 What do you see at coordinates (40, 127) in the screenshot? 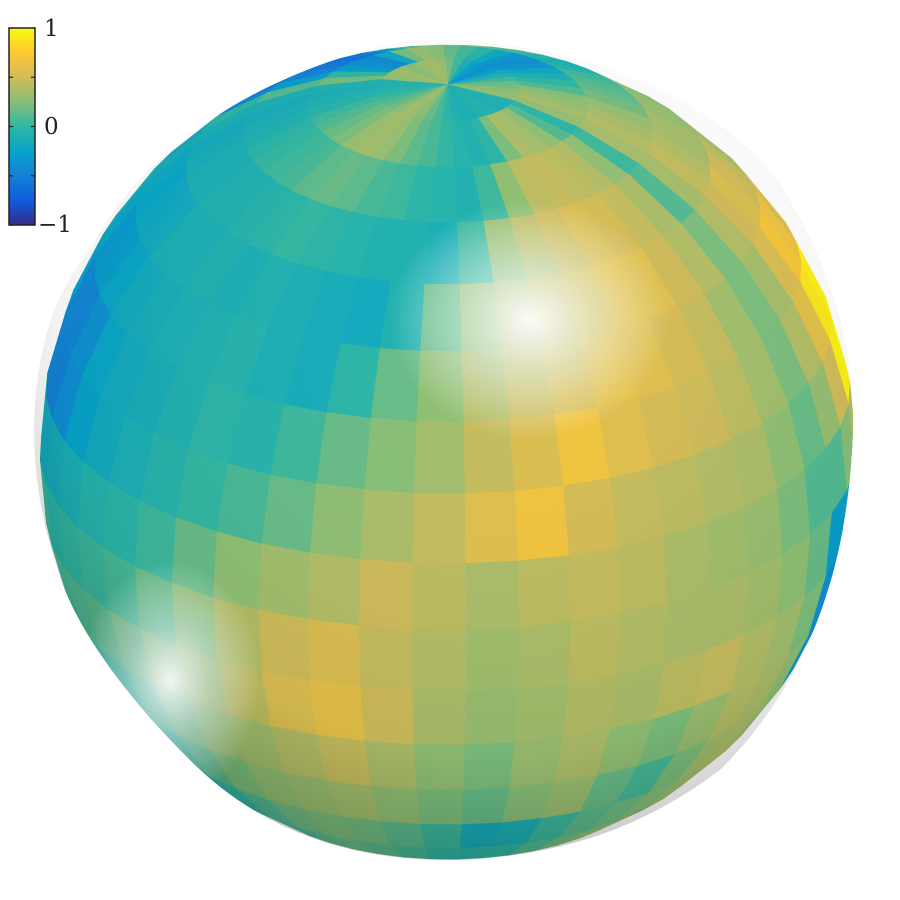
I see `colorbar: 1 0 −1` at bounding box center [40, 127].